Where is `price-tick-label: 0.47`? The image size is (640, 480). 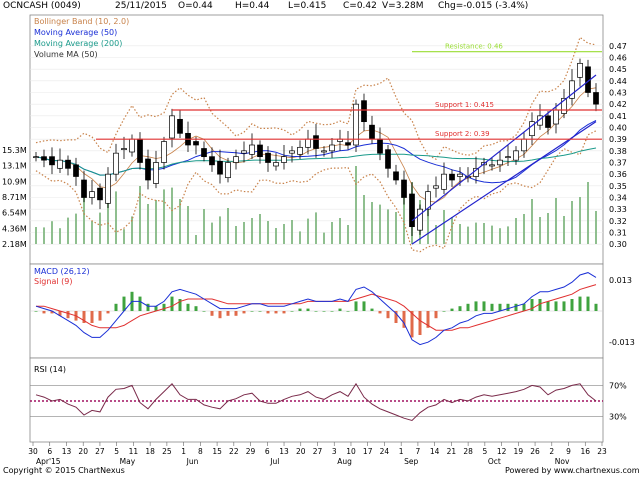 price-tick-label: 0.47 is located at coordinates (618, 46).